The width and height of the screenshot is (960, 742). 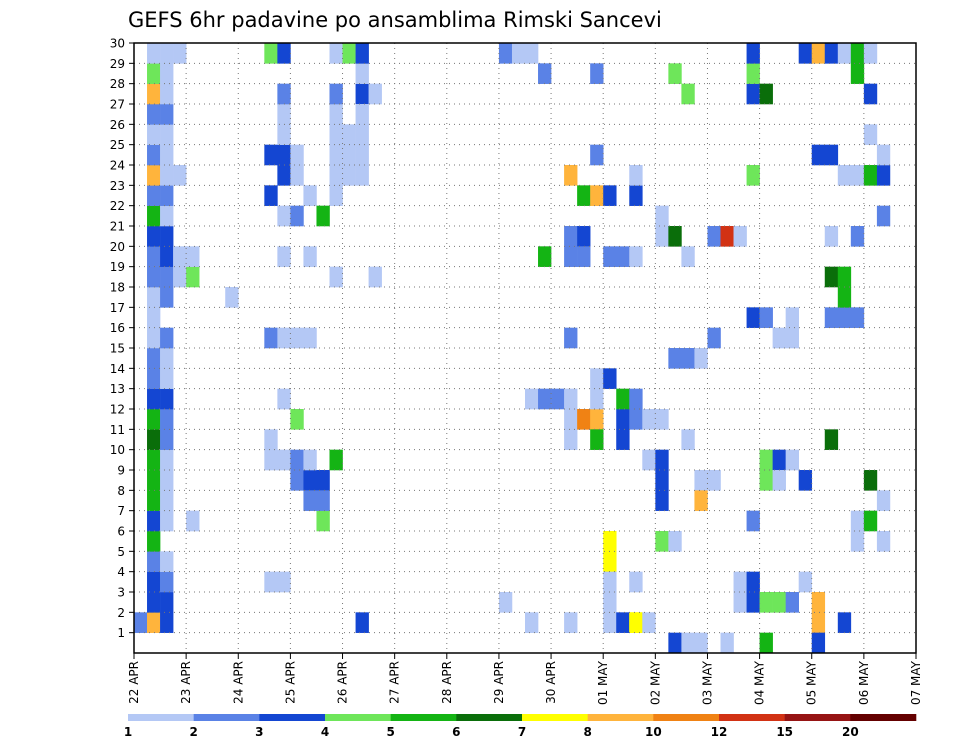 I want to click on colorbar-label: 1, so click(x=128, y=732).